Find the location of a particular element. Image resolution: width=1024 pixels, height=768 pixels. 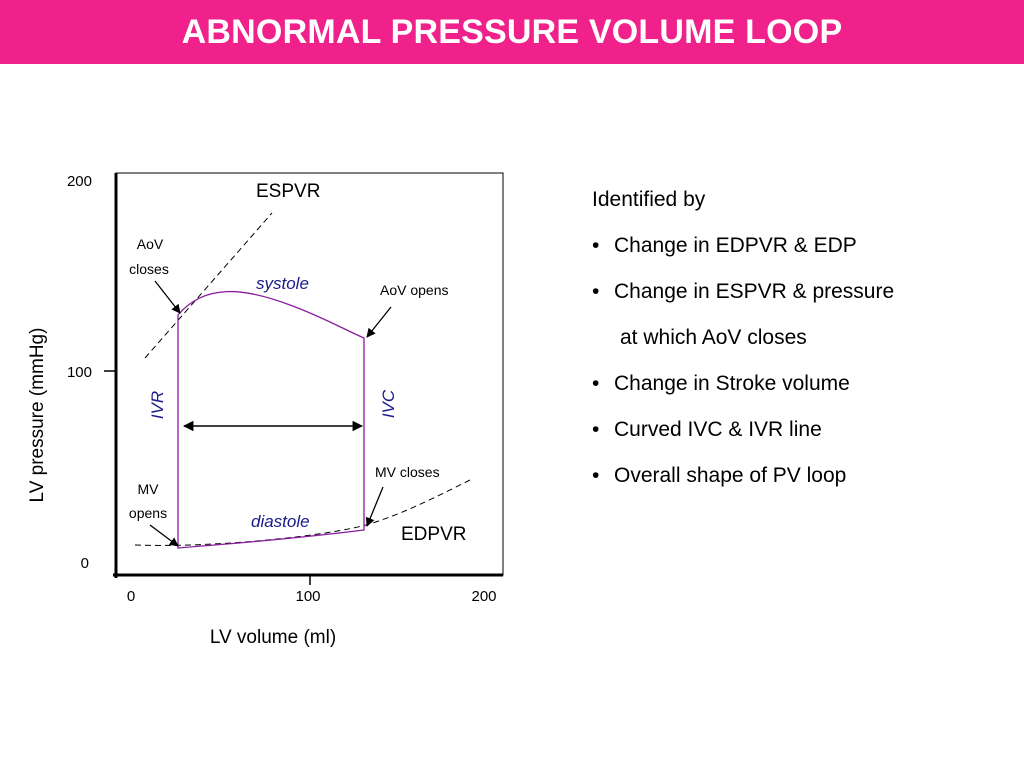

x-tick-0: 0 is located at coordinates (131, 596).